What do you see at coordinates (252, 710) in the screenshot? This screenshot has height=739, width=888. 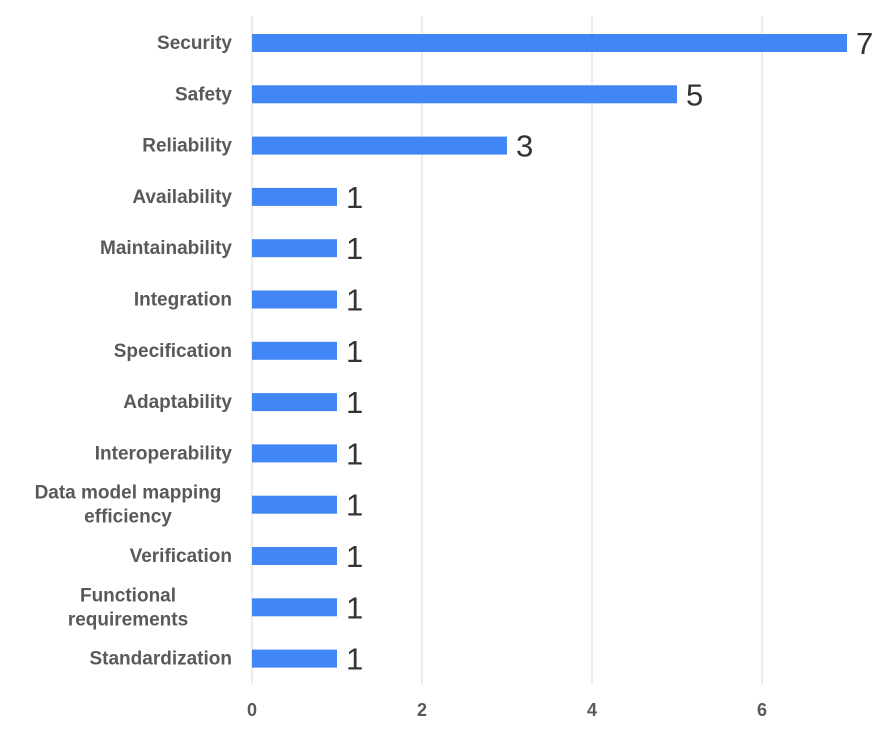 I see `x-tick-label: 0` at bounding box center [252, 710].